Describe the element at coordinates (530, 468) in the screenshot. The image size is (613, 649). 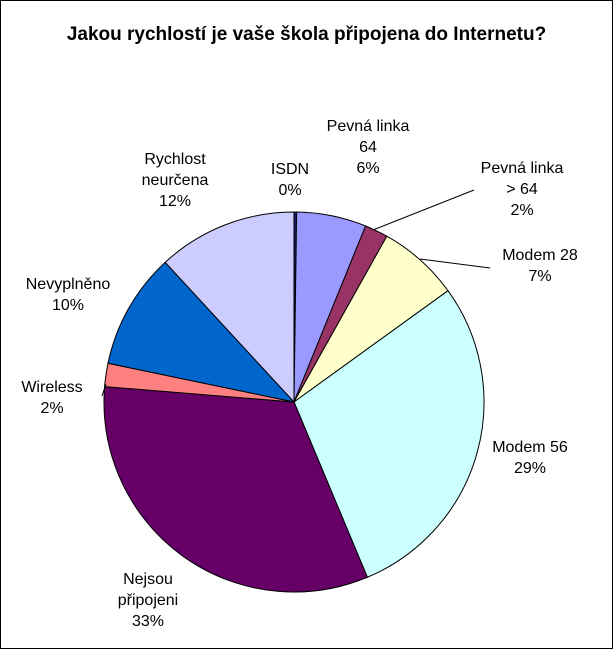
I see `slice-label-line: 29%` at that location.